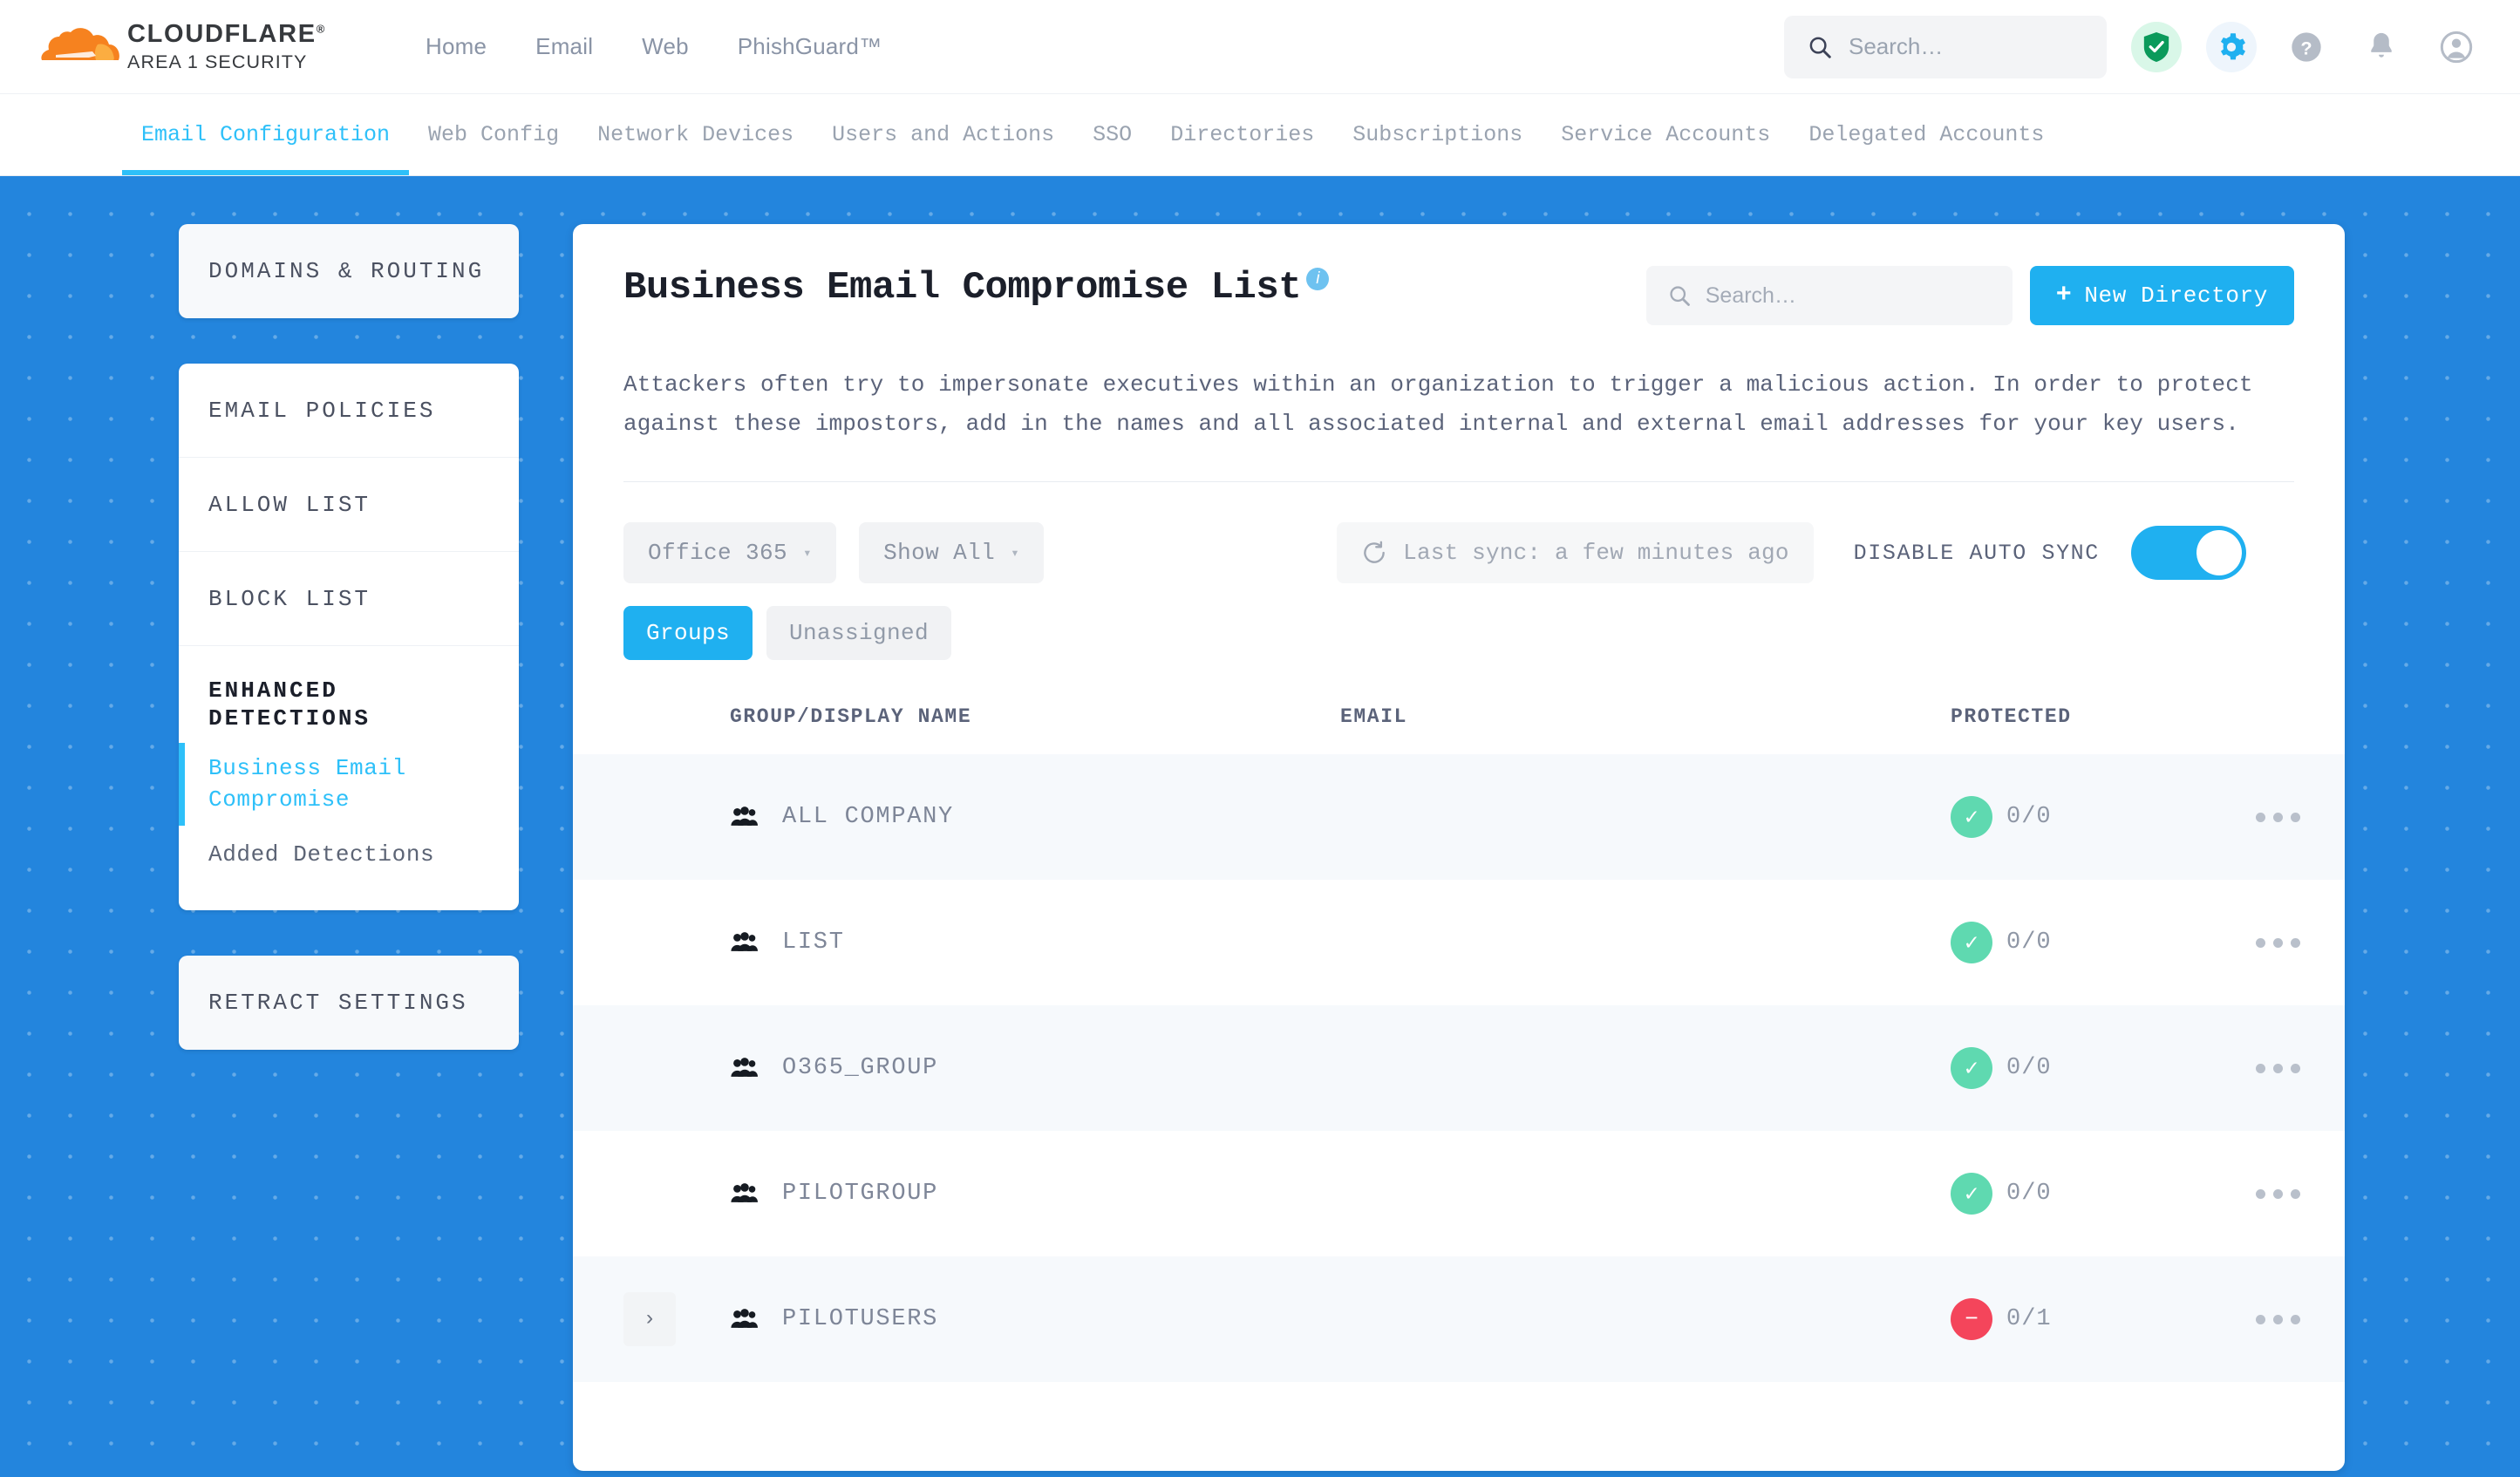 This screenshot has width=2520, height=1477. I want to click on brand-logo-block: CLOUDFLARE® AREA 1 SECURITY, so click(209, 47).